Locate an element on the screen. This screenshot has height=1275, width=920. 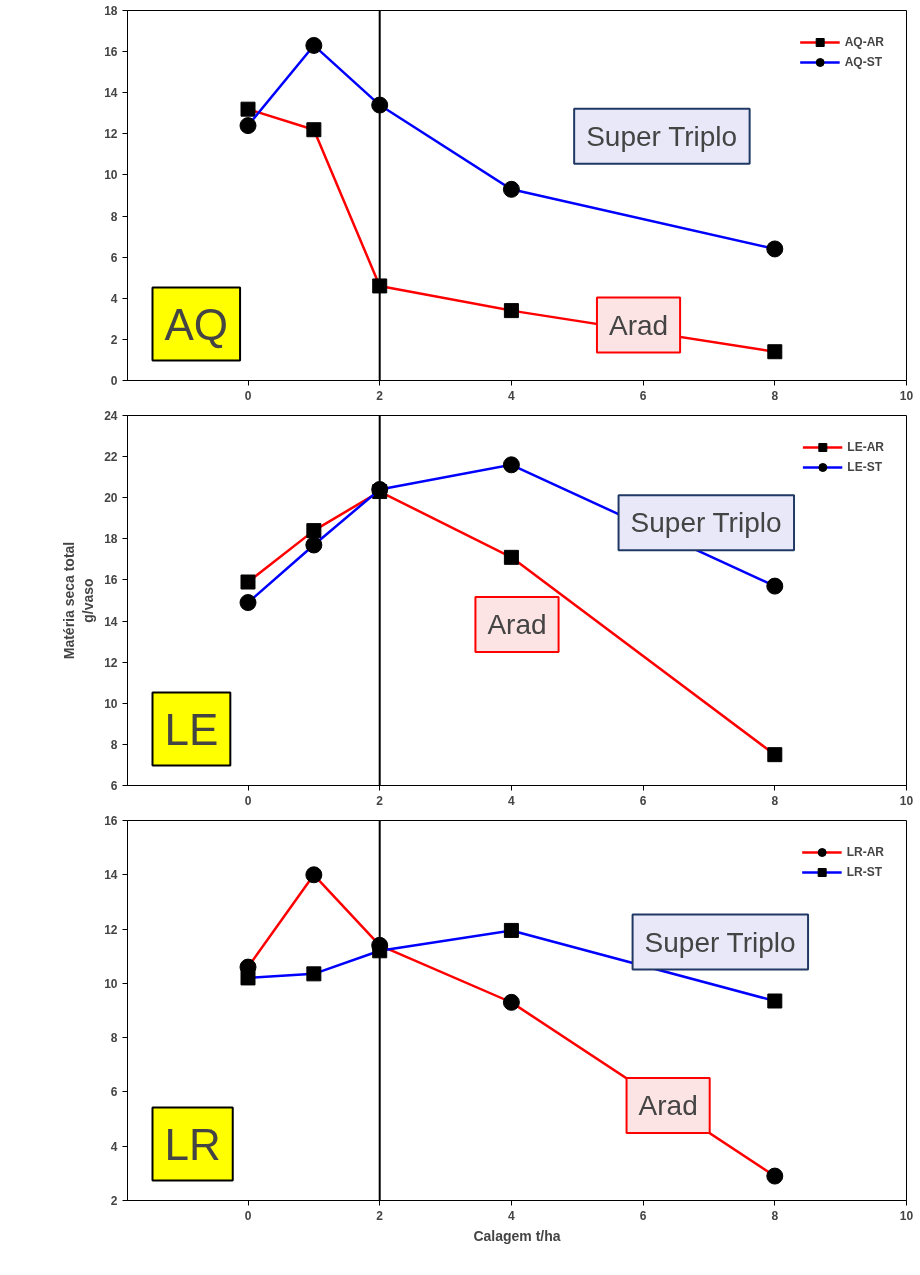
annotation: LR is located at coordinates (192, 1144).